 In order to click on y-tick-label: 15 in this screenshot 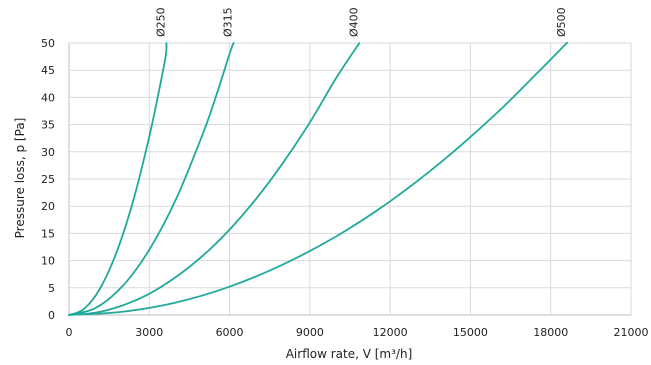, I will do `click(48, 233)`.